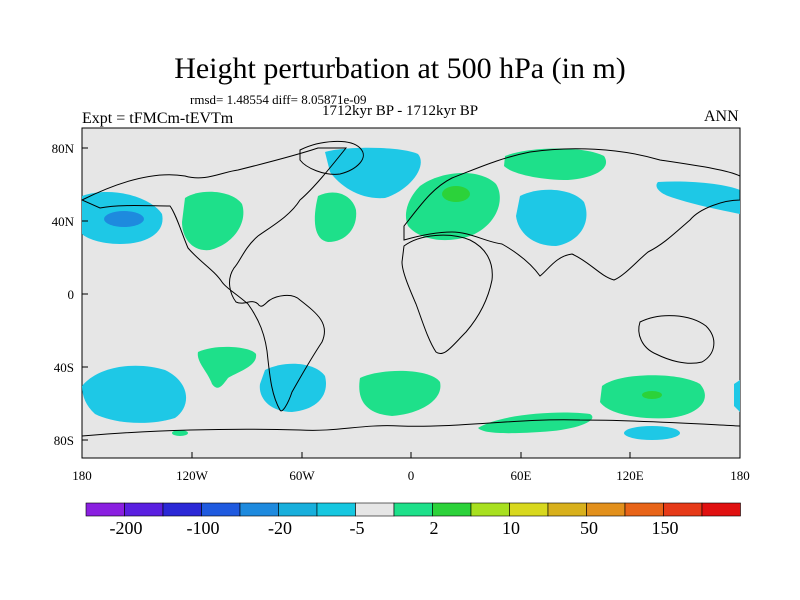 The image size is (800, 600). Describe the element at coordinates (551, 217) in the screenshot. I see `anomaly-neg-asia` at that location.